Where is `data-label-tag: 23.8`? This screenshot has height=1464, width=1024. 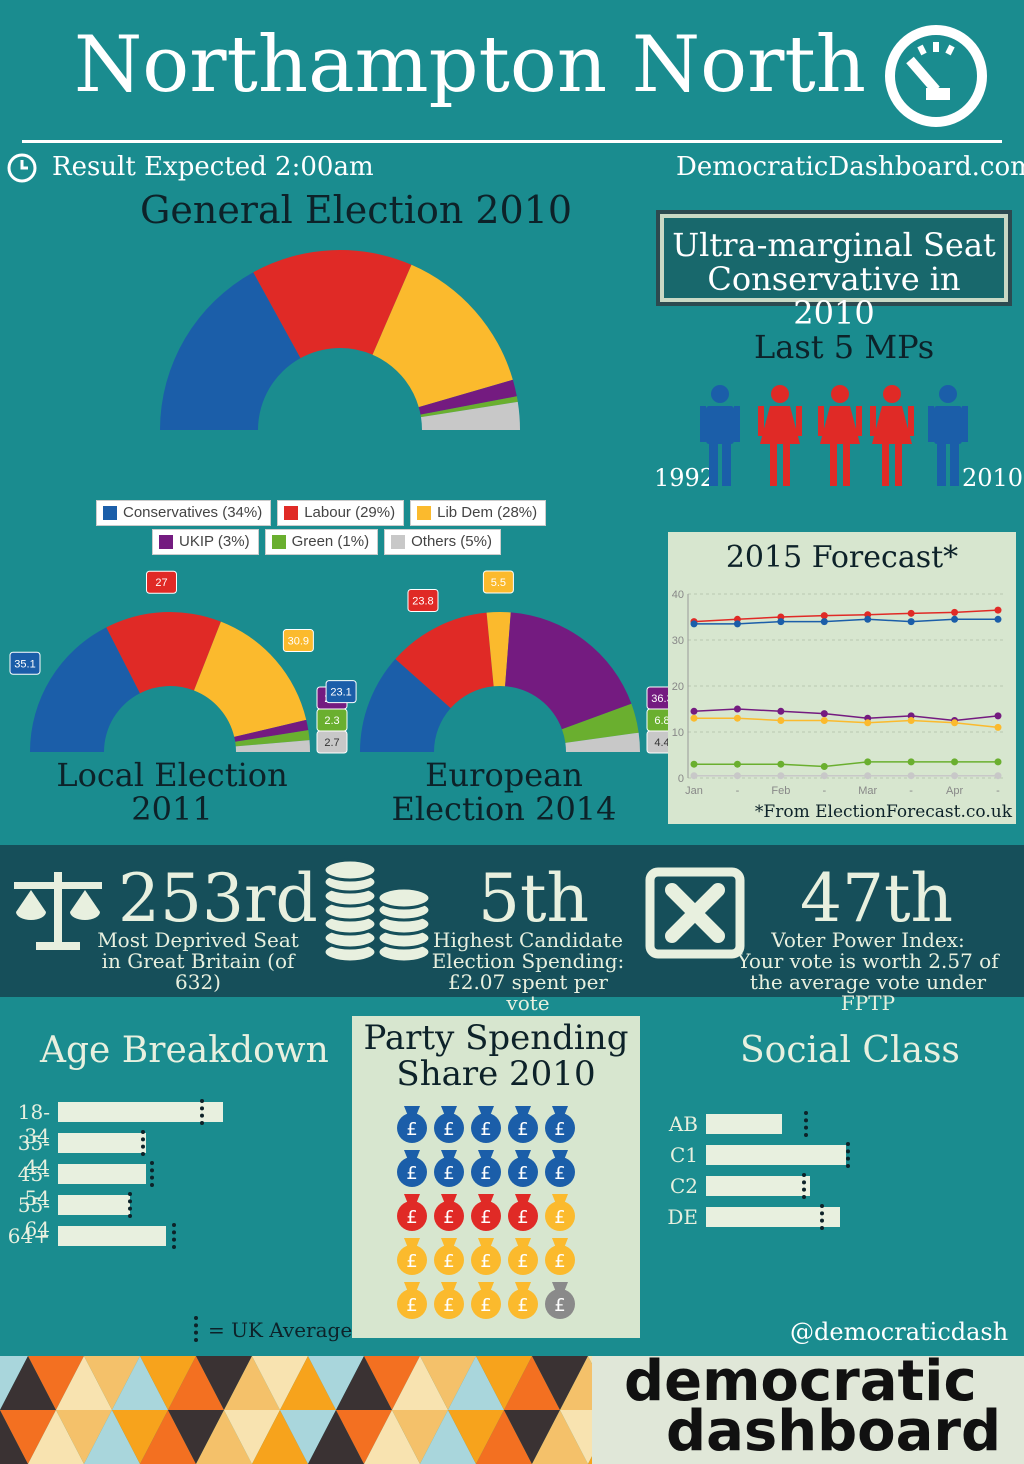 data-label-tag: 23.8 is located at coordinates (423, 600).